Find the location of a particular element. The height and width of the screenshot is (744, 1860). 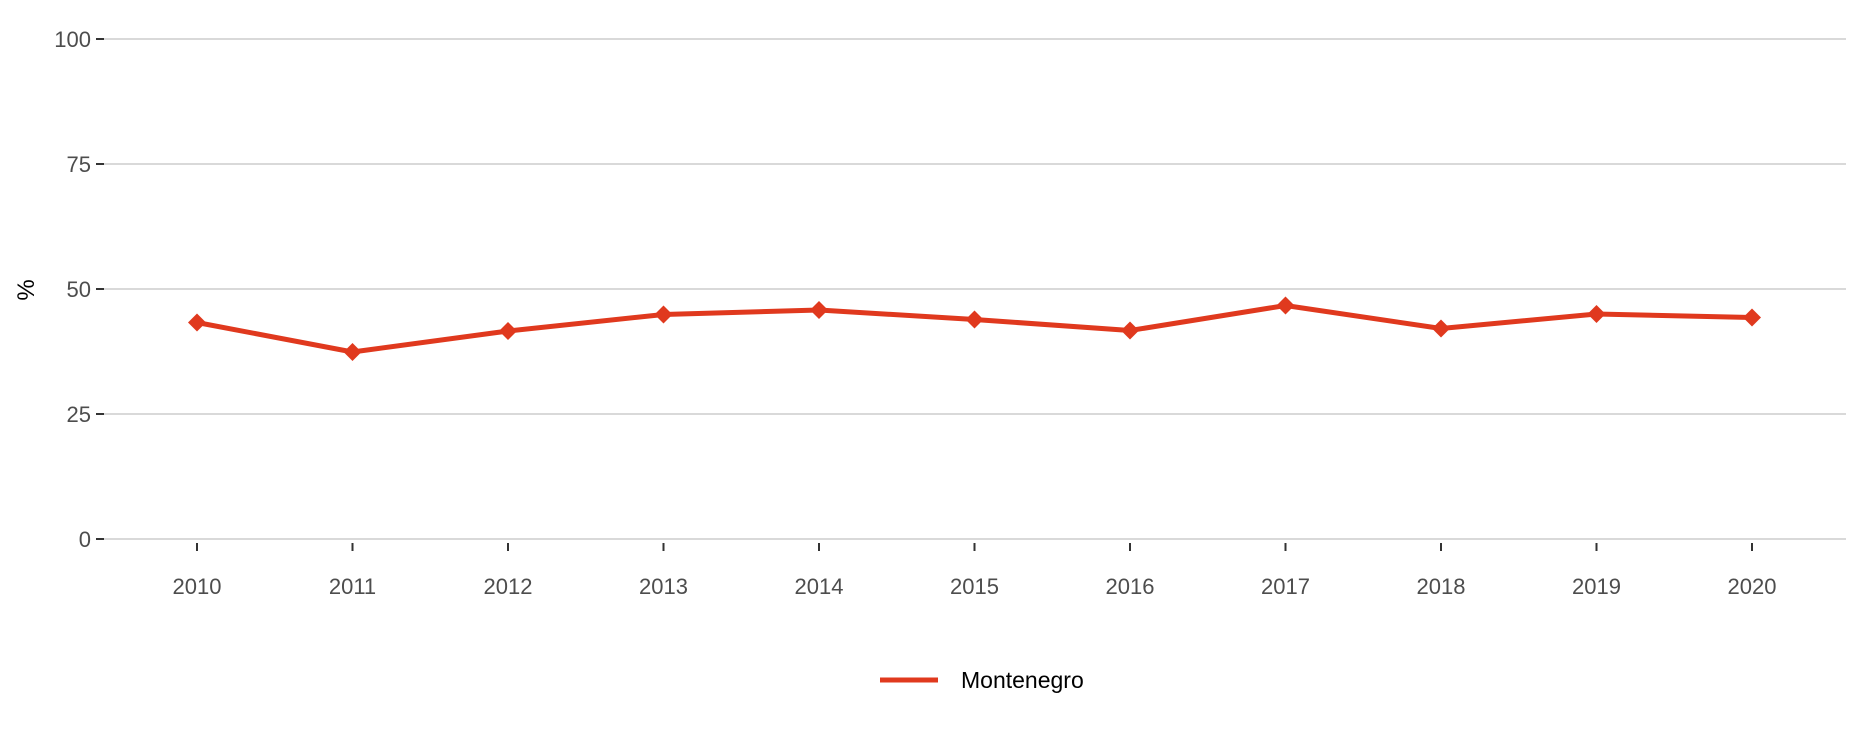

data-point-2016 is located at coordinates (1130, 330).